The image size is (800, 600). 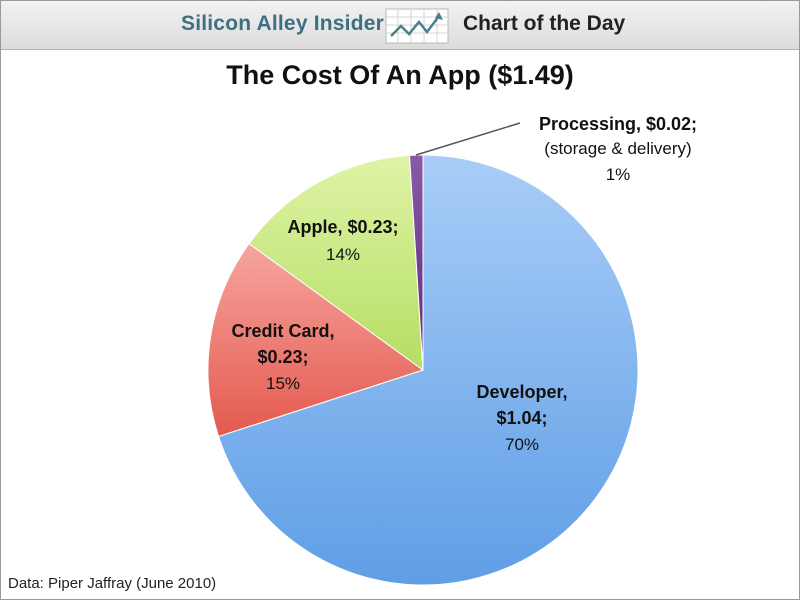 I want to click on header-bar: Silicon Alley Insider Chart of the Day, so click(x=400, y=25).